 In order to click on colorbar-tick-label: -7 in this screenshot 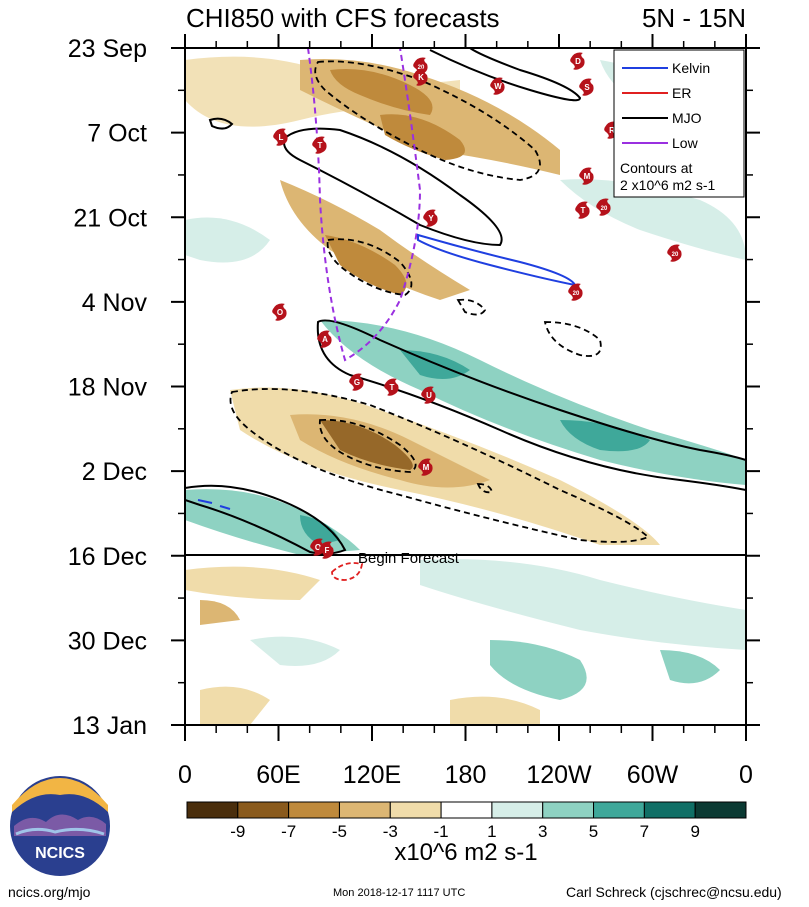, I will do `click(288, 831)`.